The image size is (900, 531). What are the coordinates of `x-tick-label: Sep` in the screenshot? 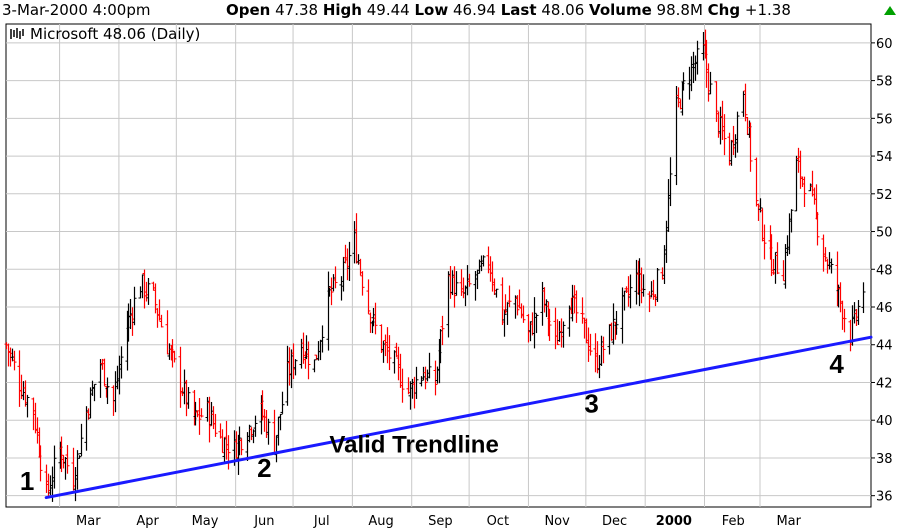 It's located at (440, 521).